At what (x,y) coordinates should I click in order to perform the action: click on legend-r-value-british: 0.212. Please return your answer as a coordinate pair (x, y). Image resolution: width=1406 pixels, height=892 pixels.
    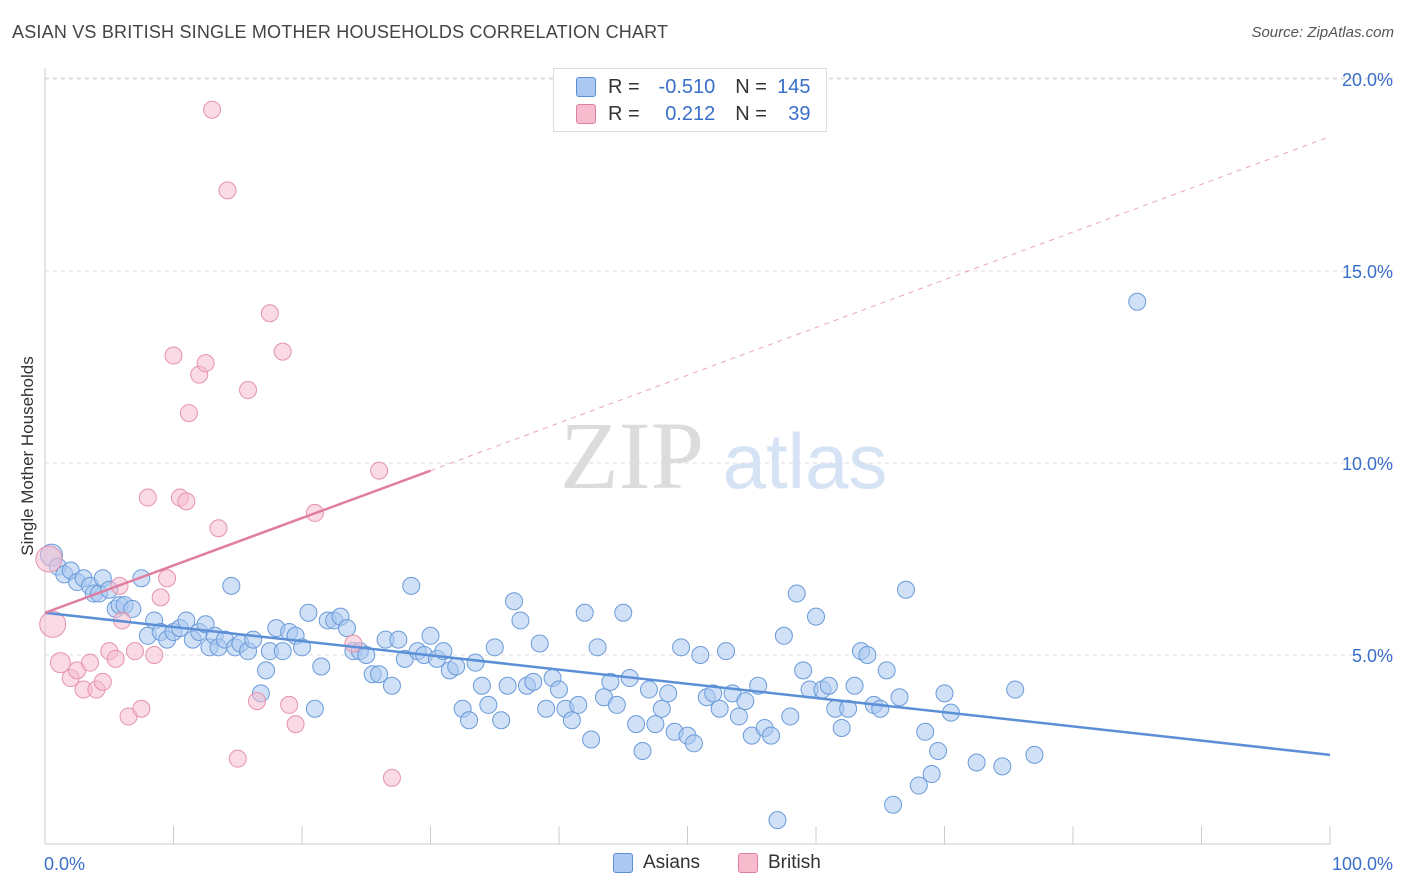
    Looking at the image, I should click on (690, 113).